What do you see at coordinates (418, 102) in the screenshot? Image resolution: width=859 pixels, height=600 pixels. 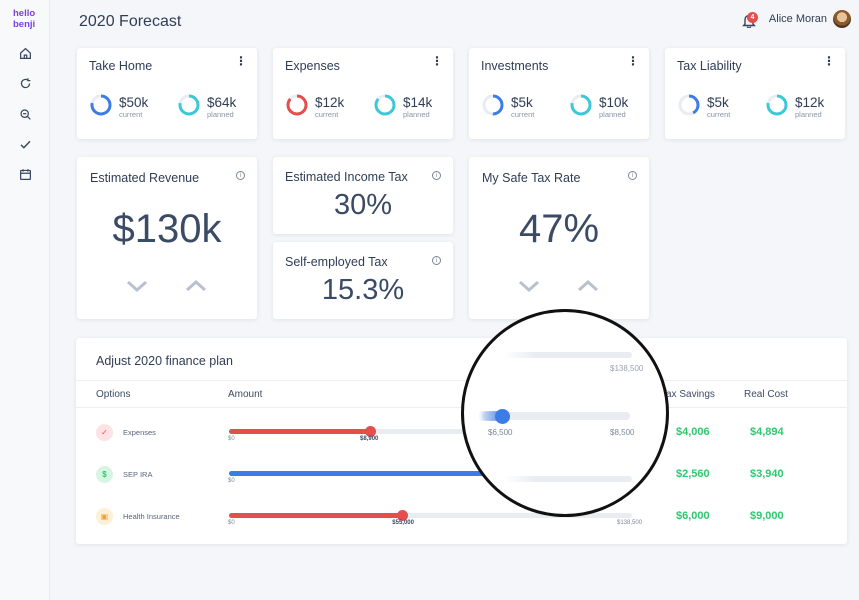 I see `planned-value: $14k` at bounding box center [418, 102].